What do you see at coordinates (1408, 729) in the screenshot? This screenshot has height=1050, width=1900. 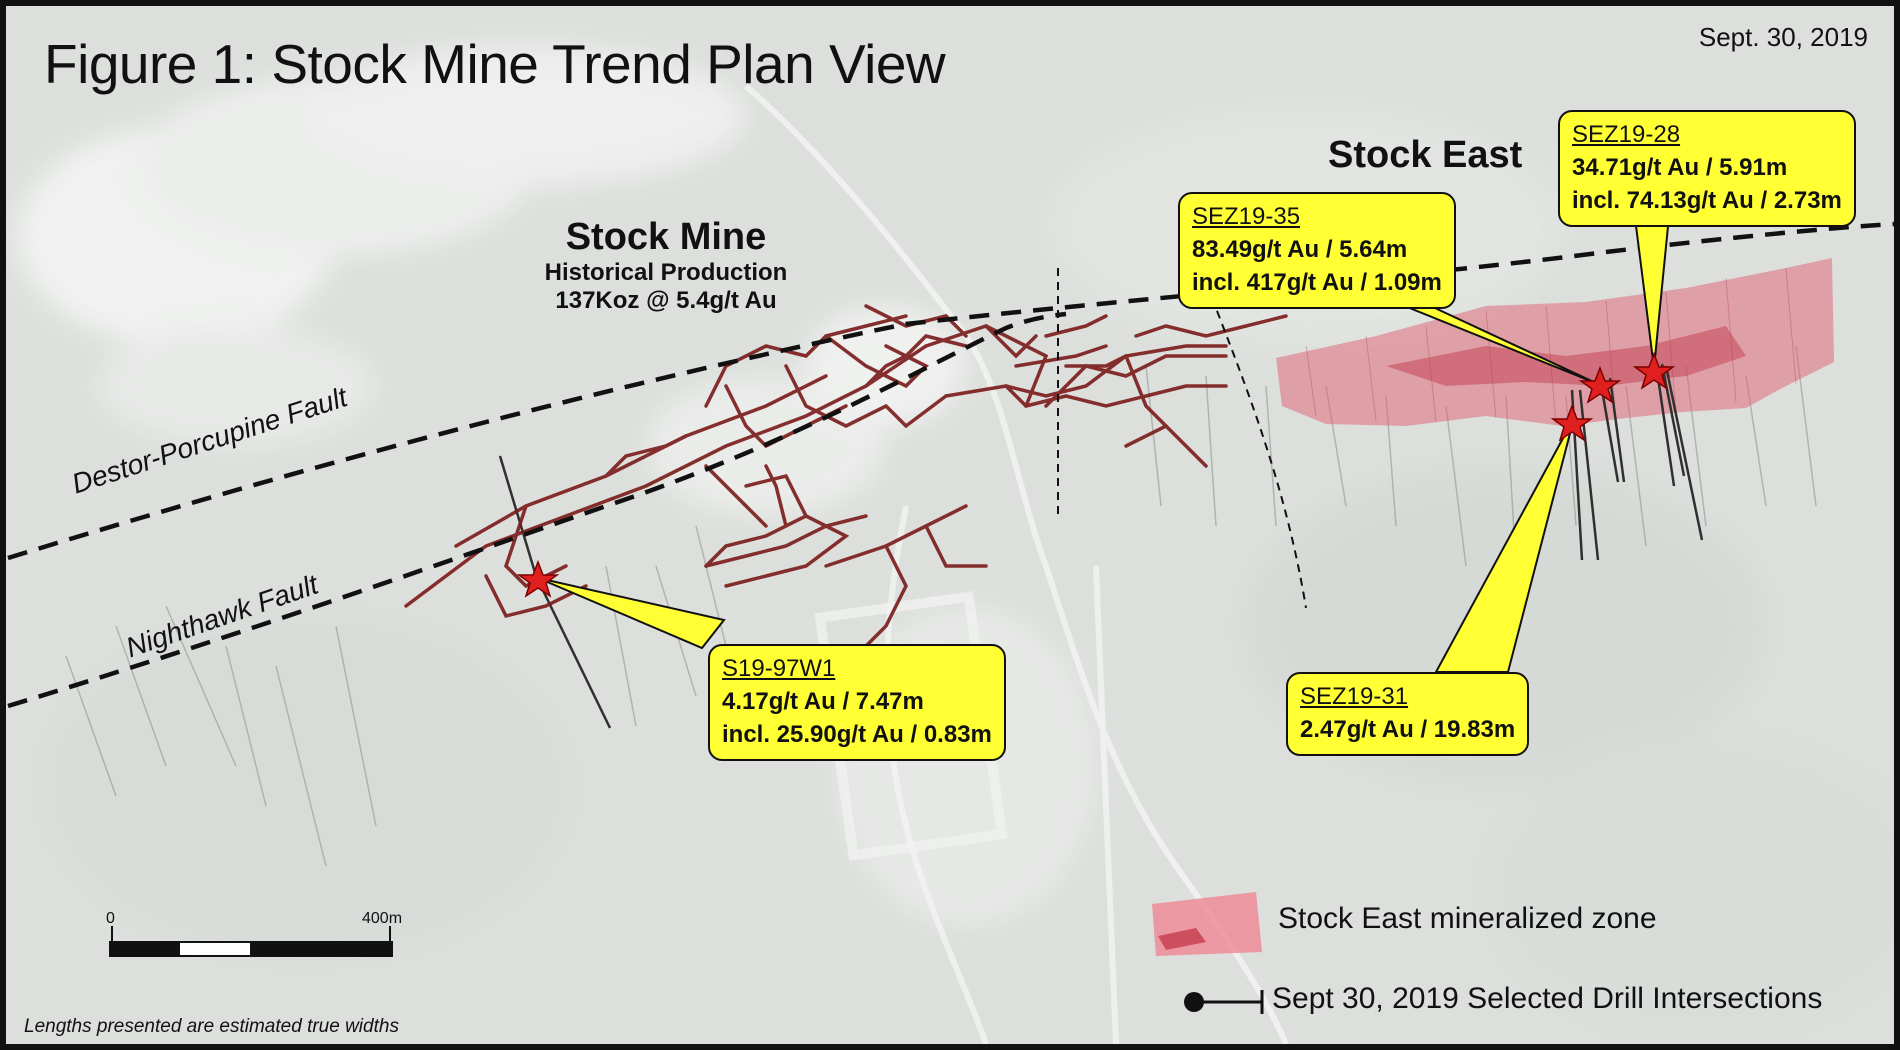 I see `callout-assay: 2.47g/t Au / 19.83m` at bounding box center [1408, 729].